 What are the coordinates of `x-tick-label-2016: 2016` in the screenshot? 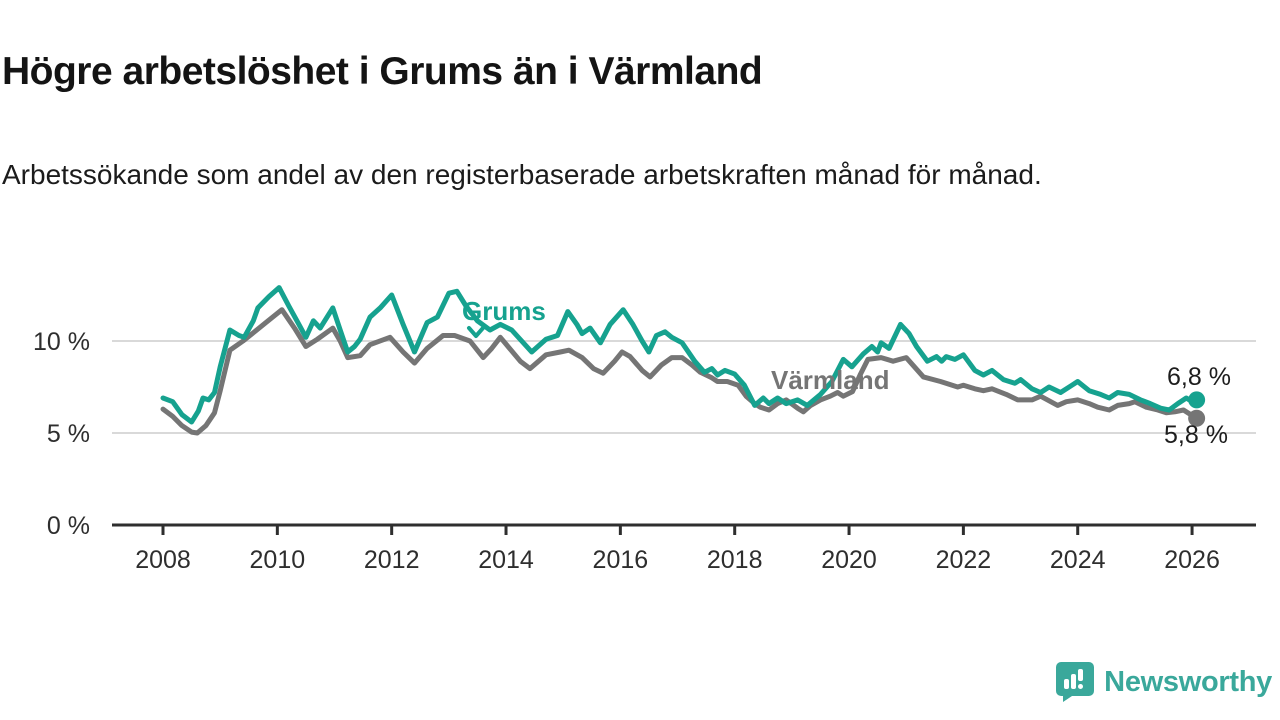 It's located at (621, 560).